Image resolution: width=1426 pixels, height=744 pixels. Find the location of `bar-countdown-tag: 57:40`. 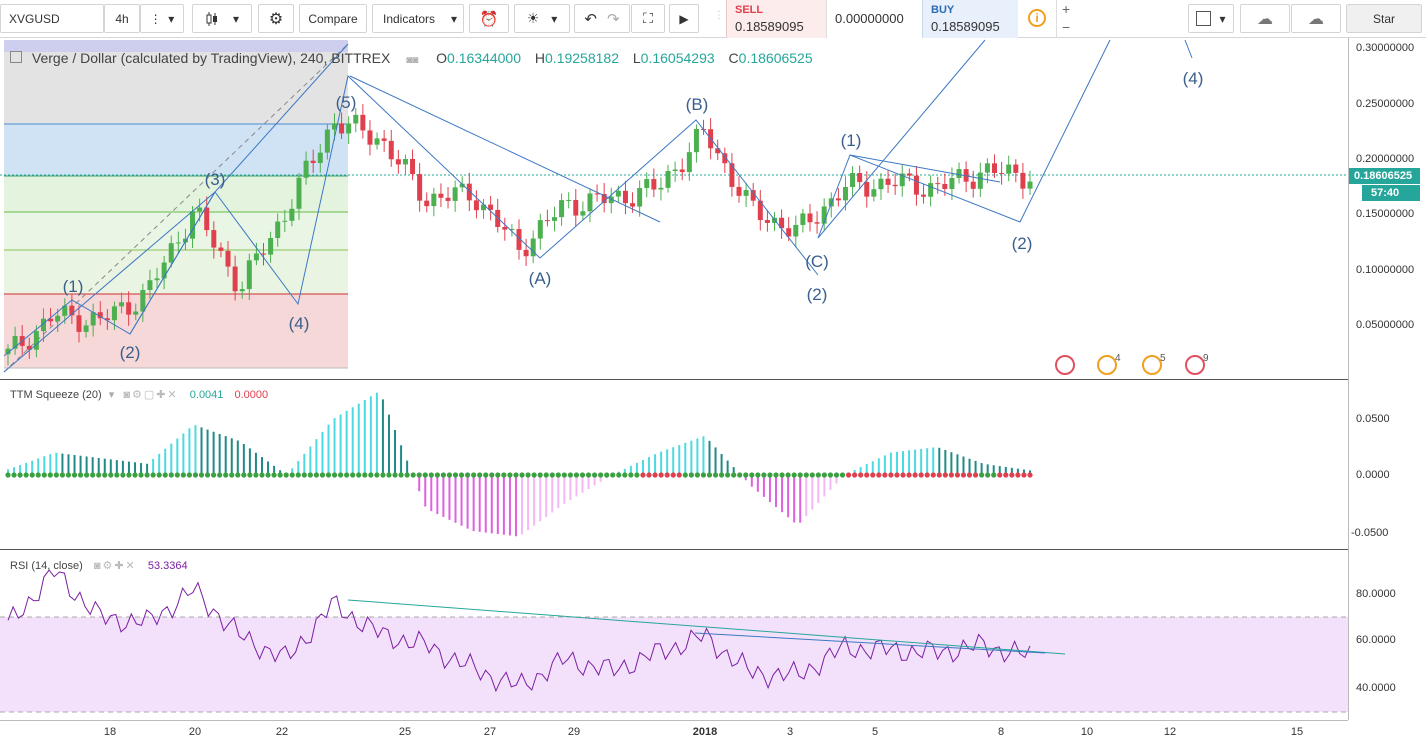

bar-countdown-tag: 57:40 is located at coordinates (1391, 193).